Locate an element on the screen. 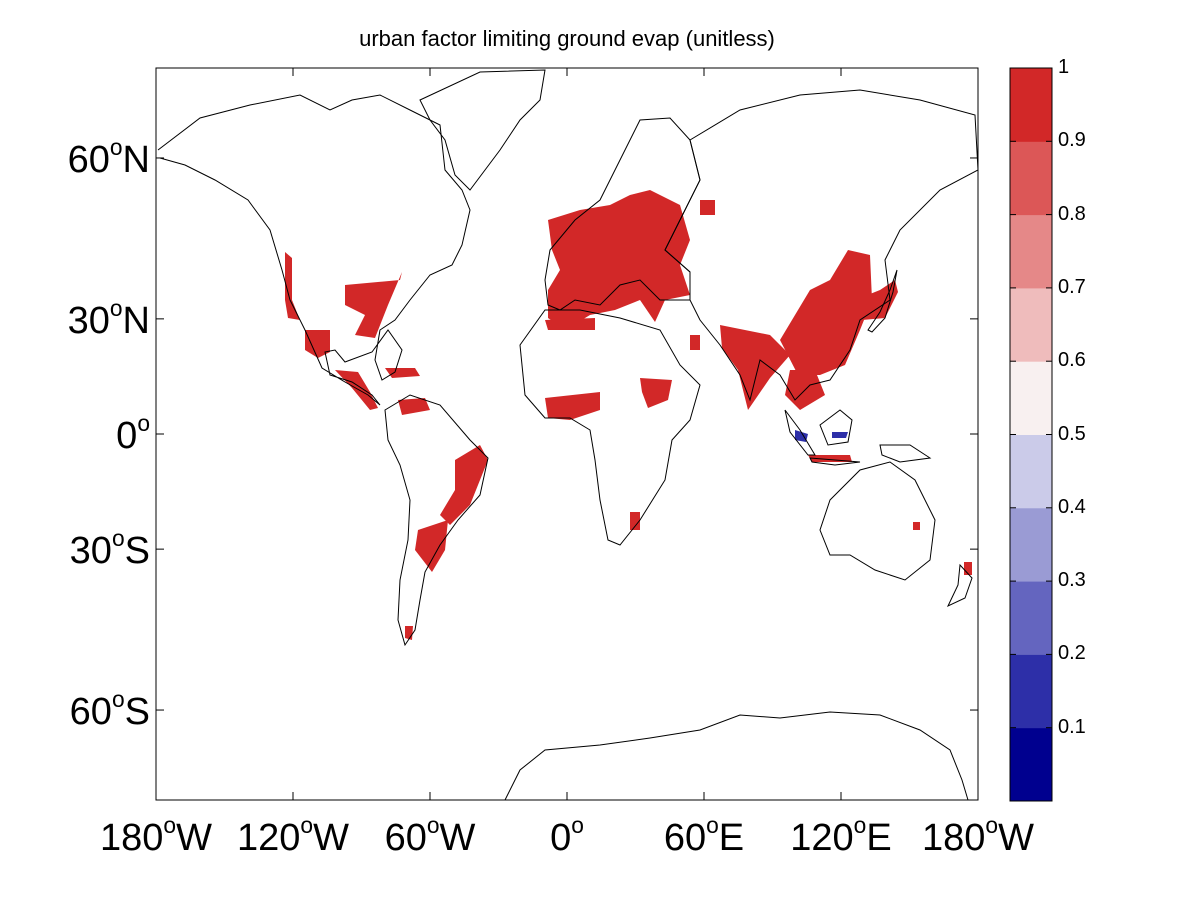  x-tick-label: 60oE is located at coordinates (704, 836).